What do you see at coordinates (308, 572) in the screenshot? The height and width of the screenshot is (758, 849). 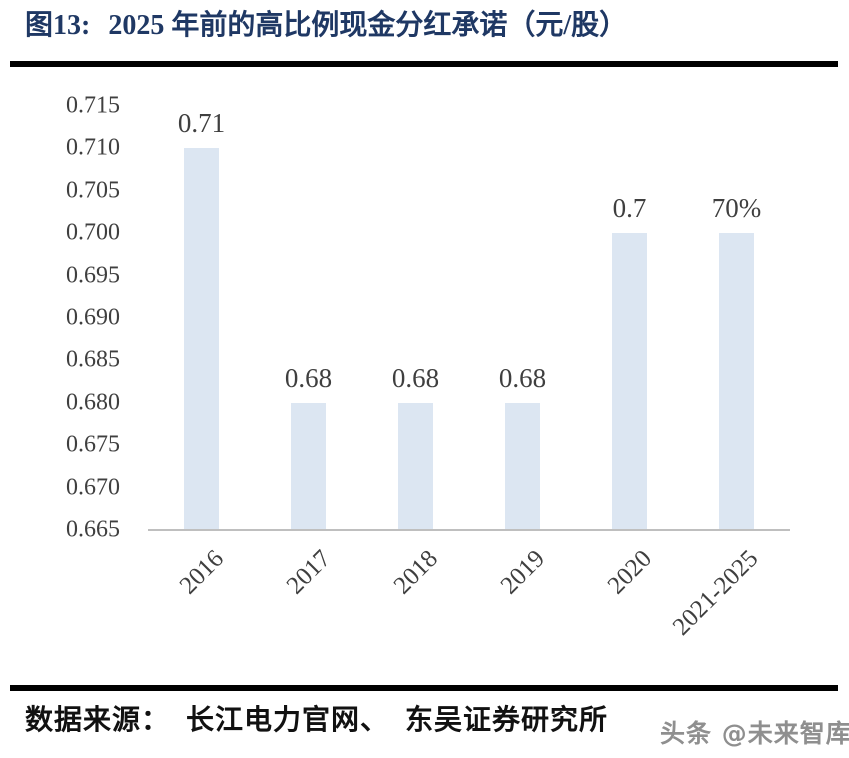 I see `x-tick-label: 2017` at bounding box center [308, 572].